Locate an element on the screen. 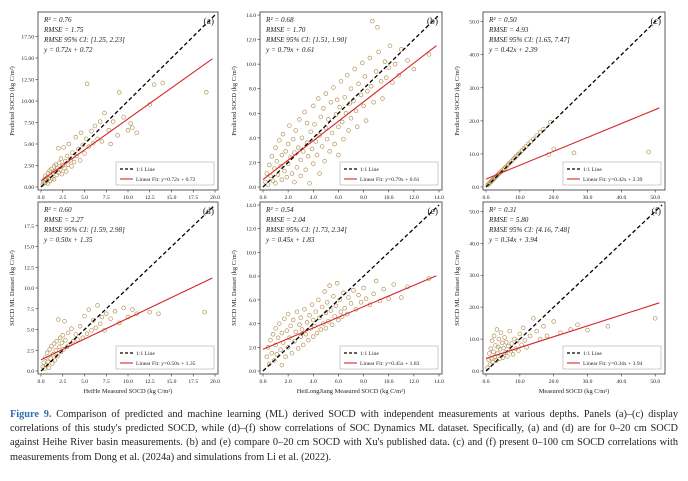 This screenshot has width=688, height=481. panel-c-ylabel: Predicted SOCD (kg C/m²) is located at coordinates (457, 101).